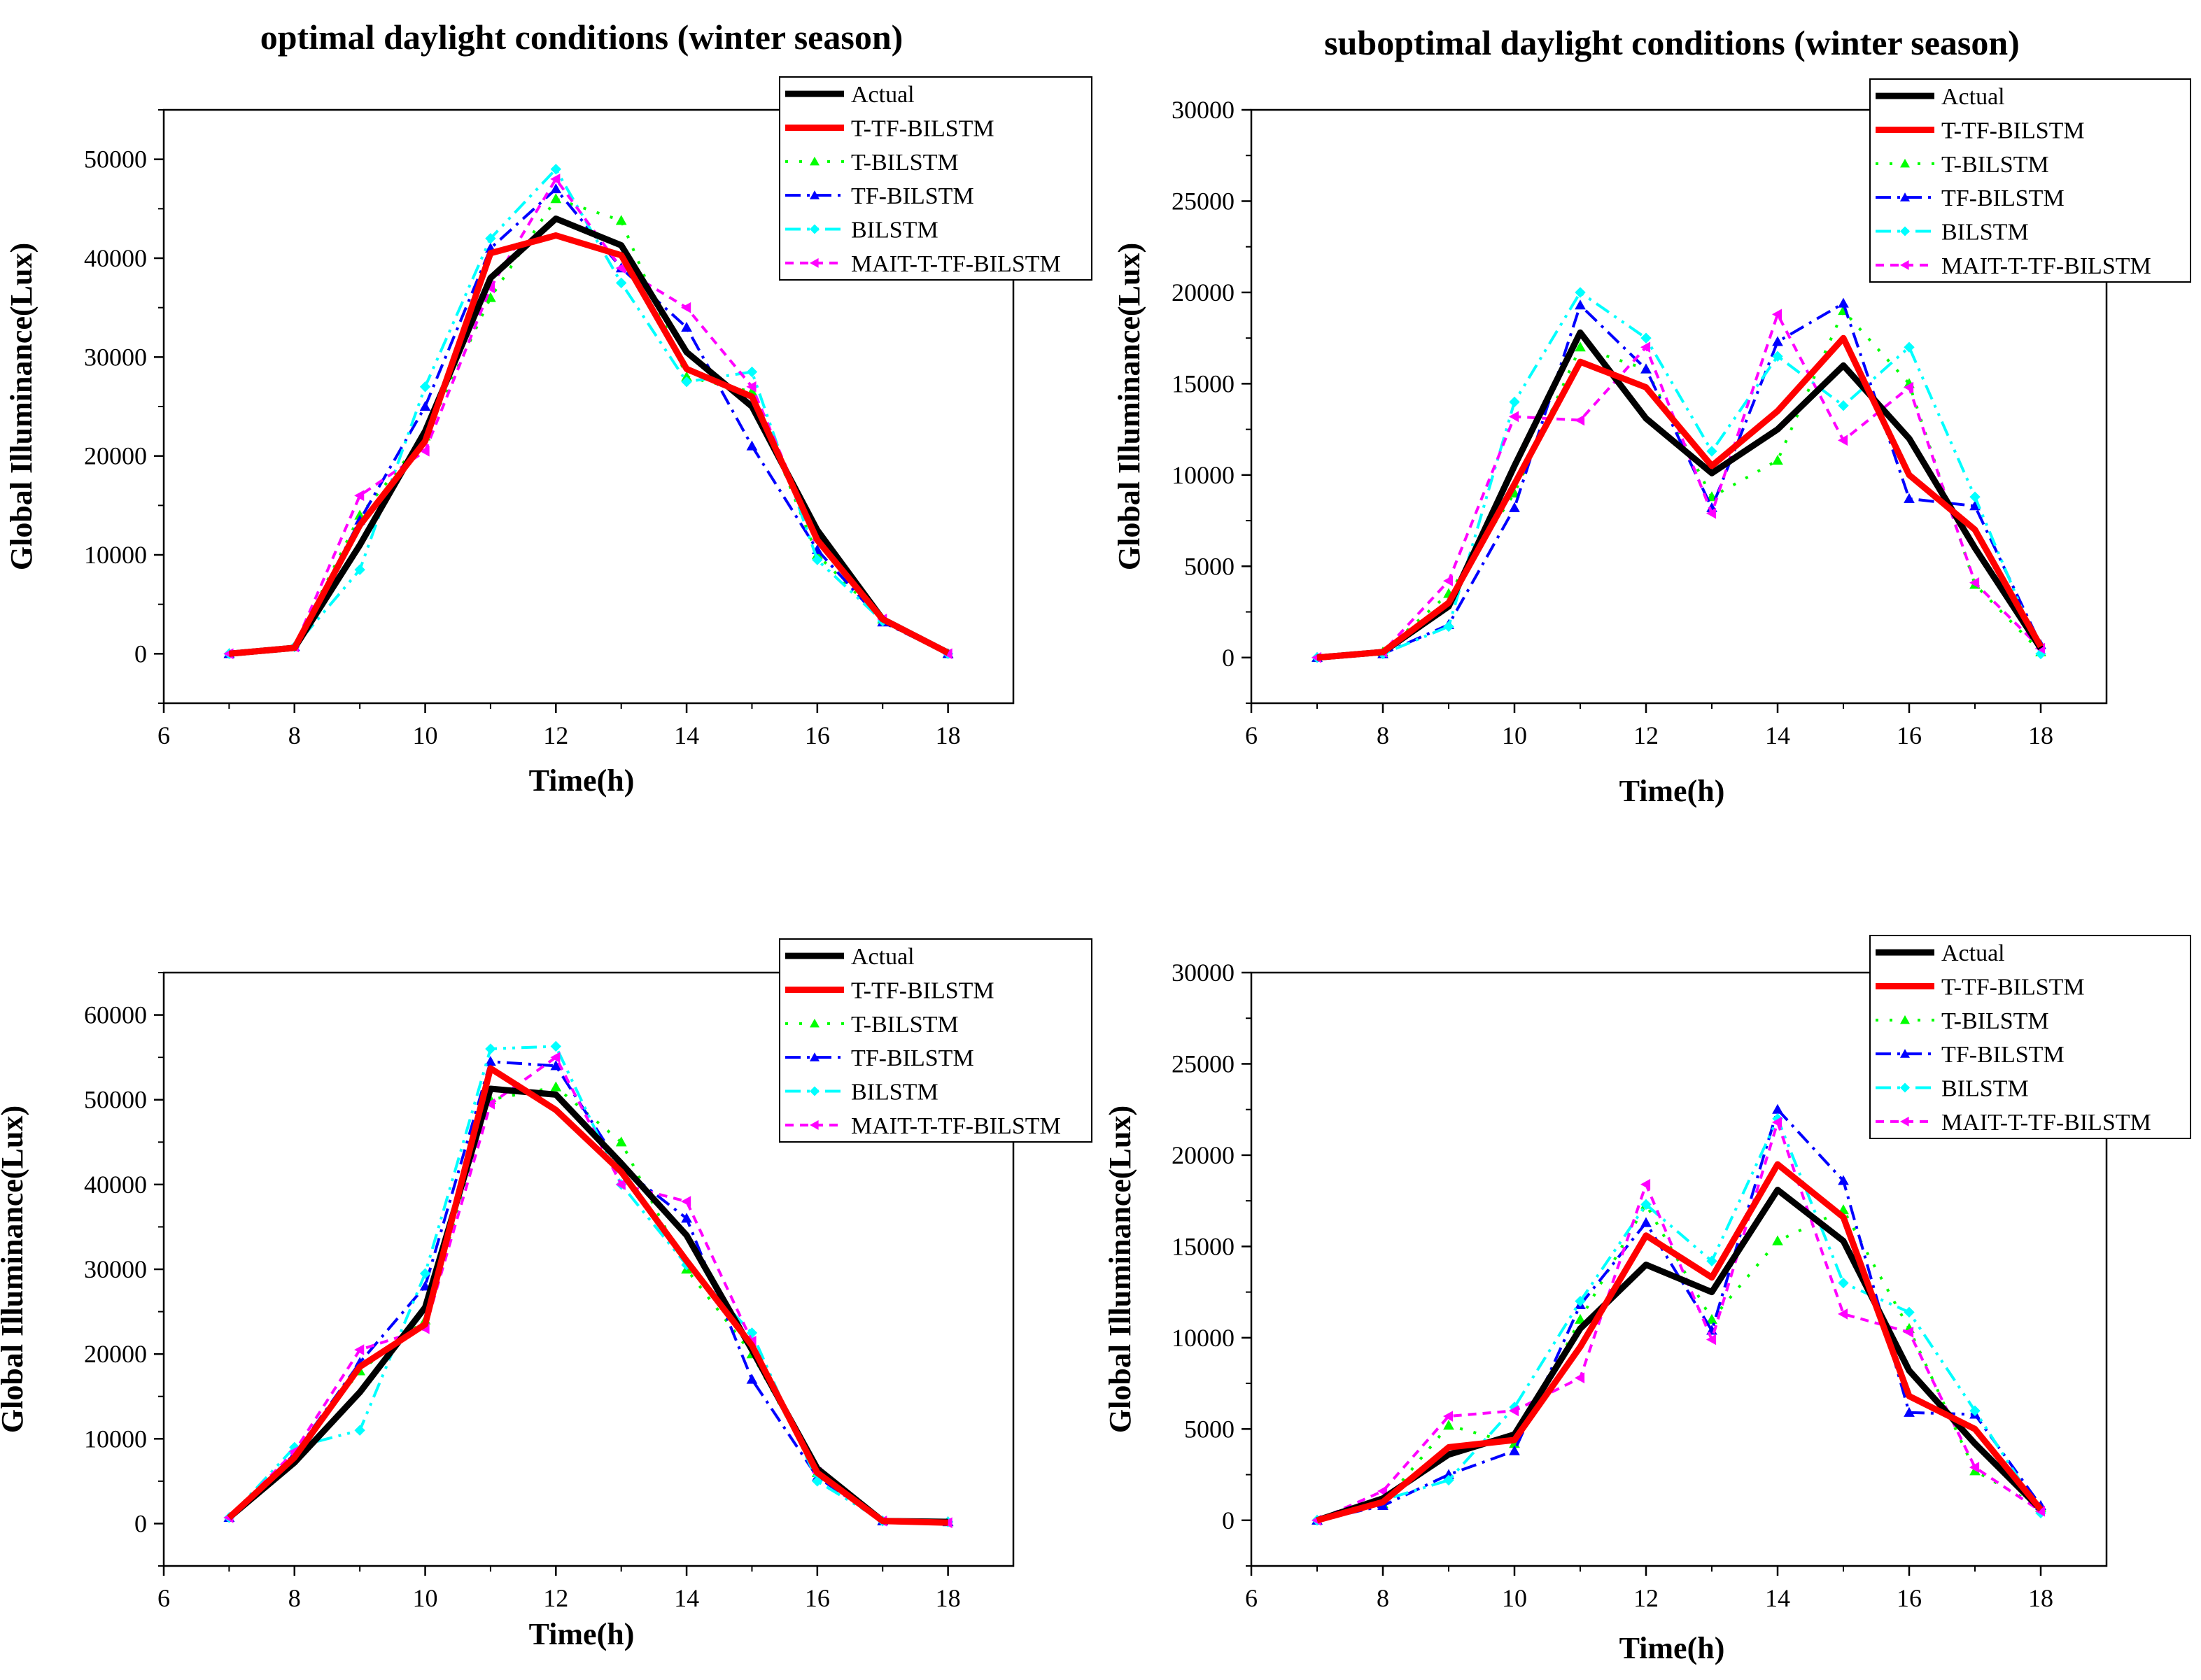  I want to click on x-tick-label: 12, so click(555, 735).